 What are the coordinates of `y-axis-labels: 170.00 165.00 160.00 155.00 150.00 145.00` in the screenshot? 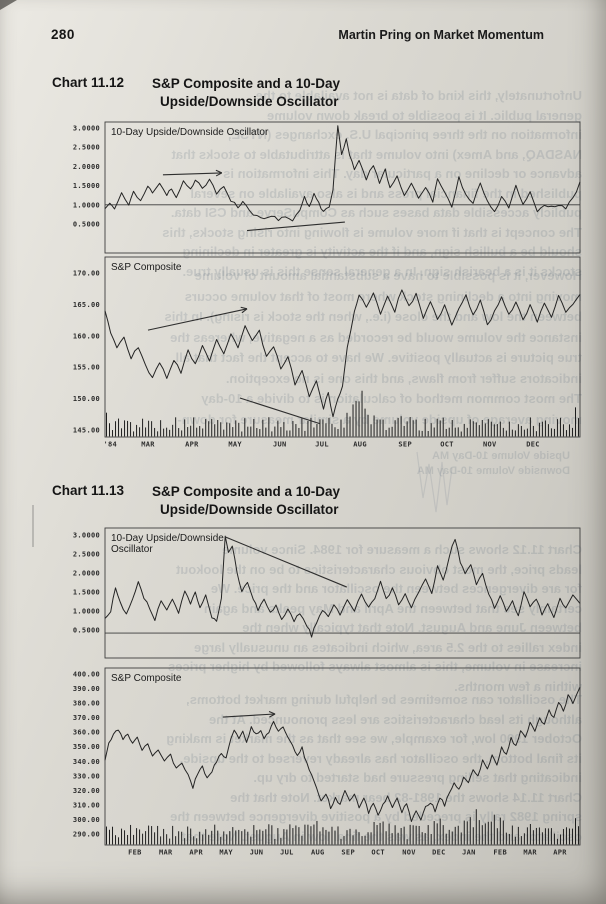 It's located at (86, 352).